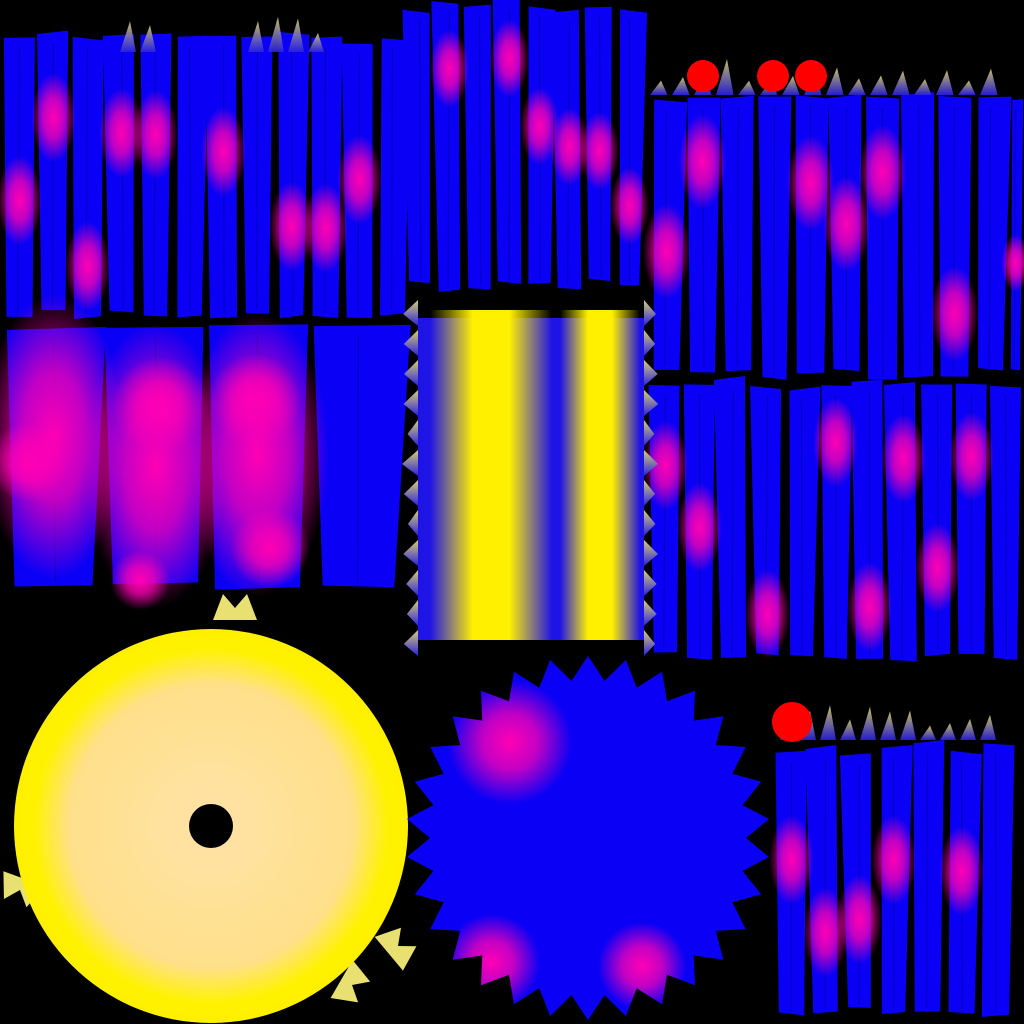  Describe the element at coordinates (588, 838) in the screenshot. I see `gear-icon` at that location.